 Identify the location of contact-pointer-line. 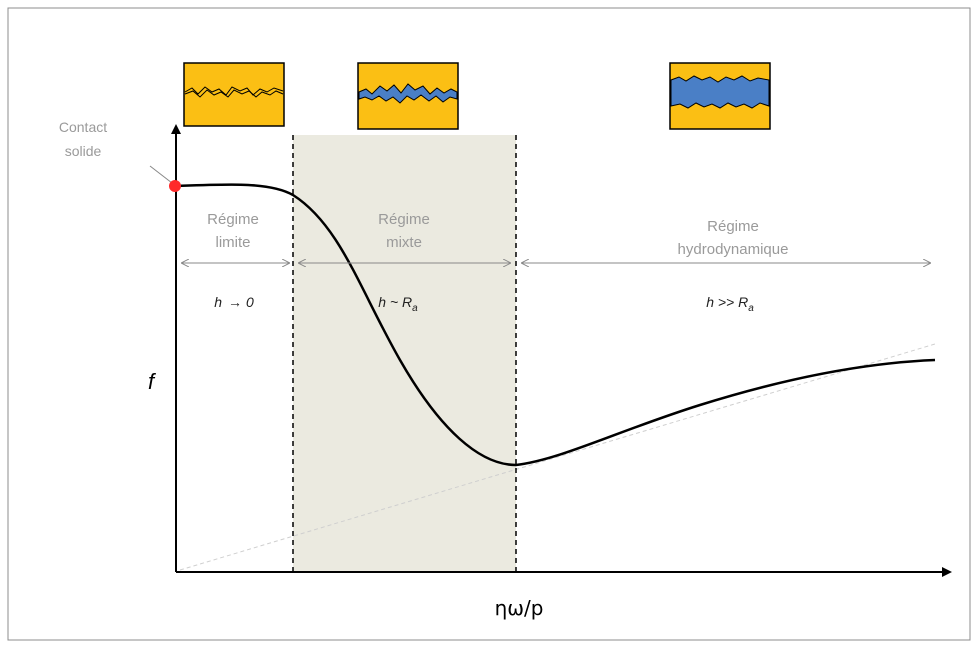
(161, 174).